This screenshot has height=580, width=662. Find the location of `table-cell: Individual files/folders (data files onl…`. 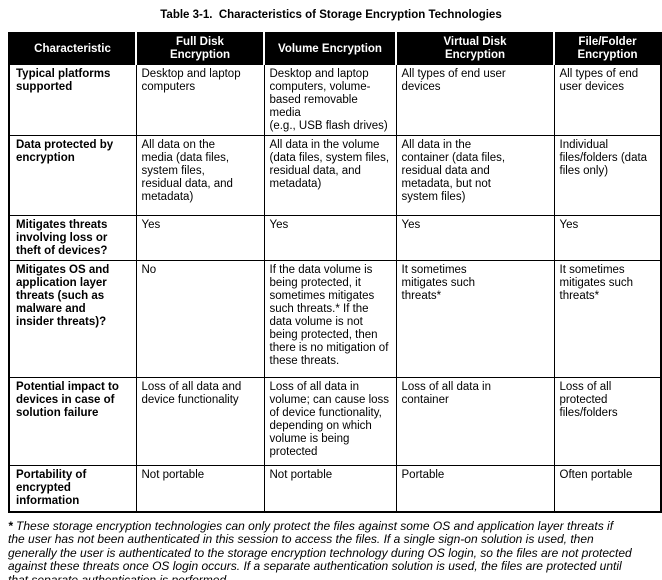

table-cell: Individual files/folders (data files onl… is located at coordinates (607, 175).